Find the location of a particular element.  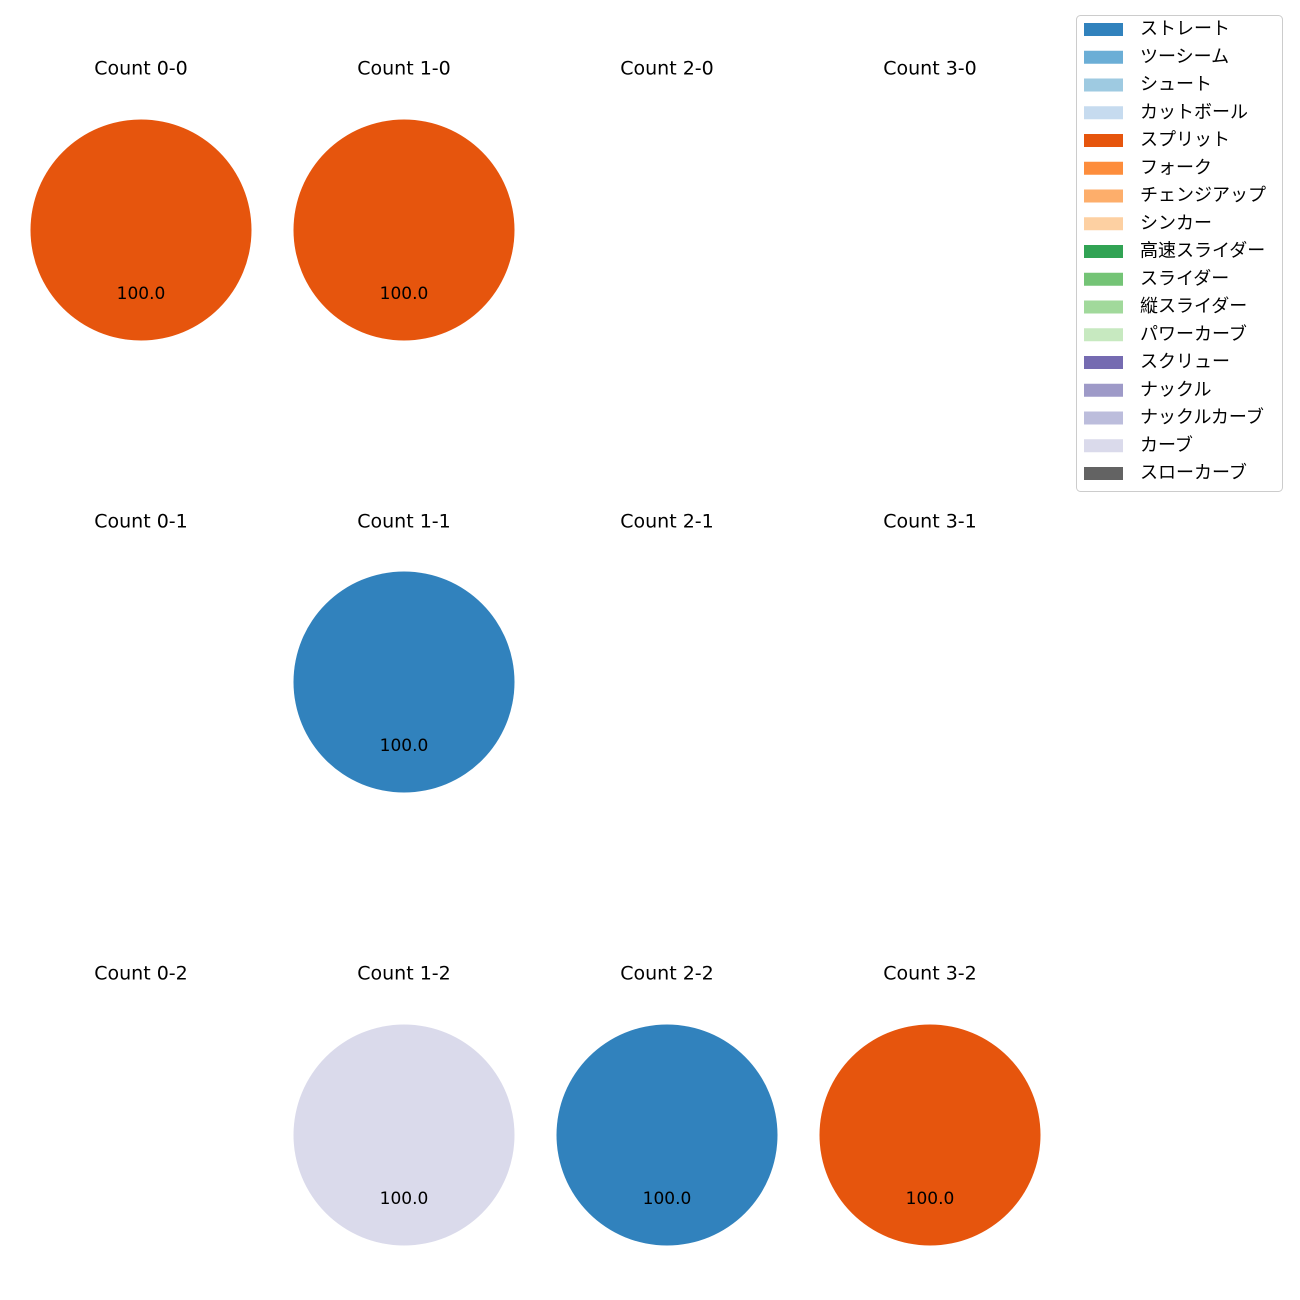

pie-panel: Count 2-1 is located at coordinates (667, 522).